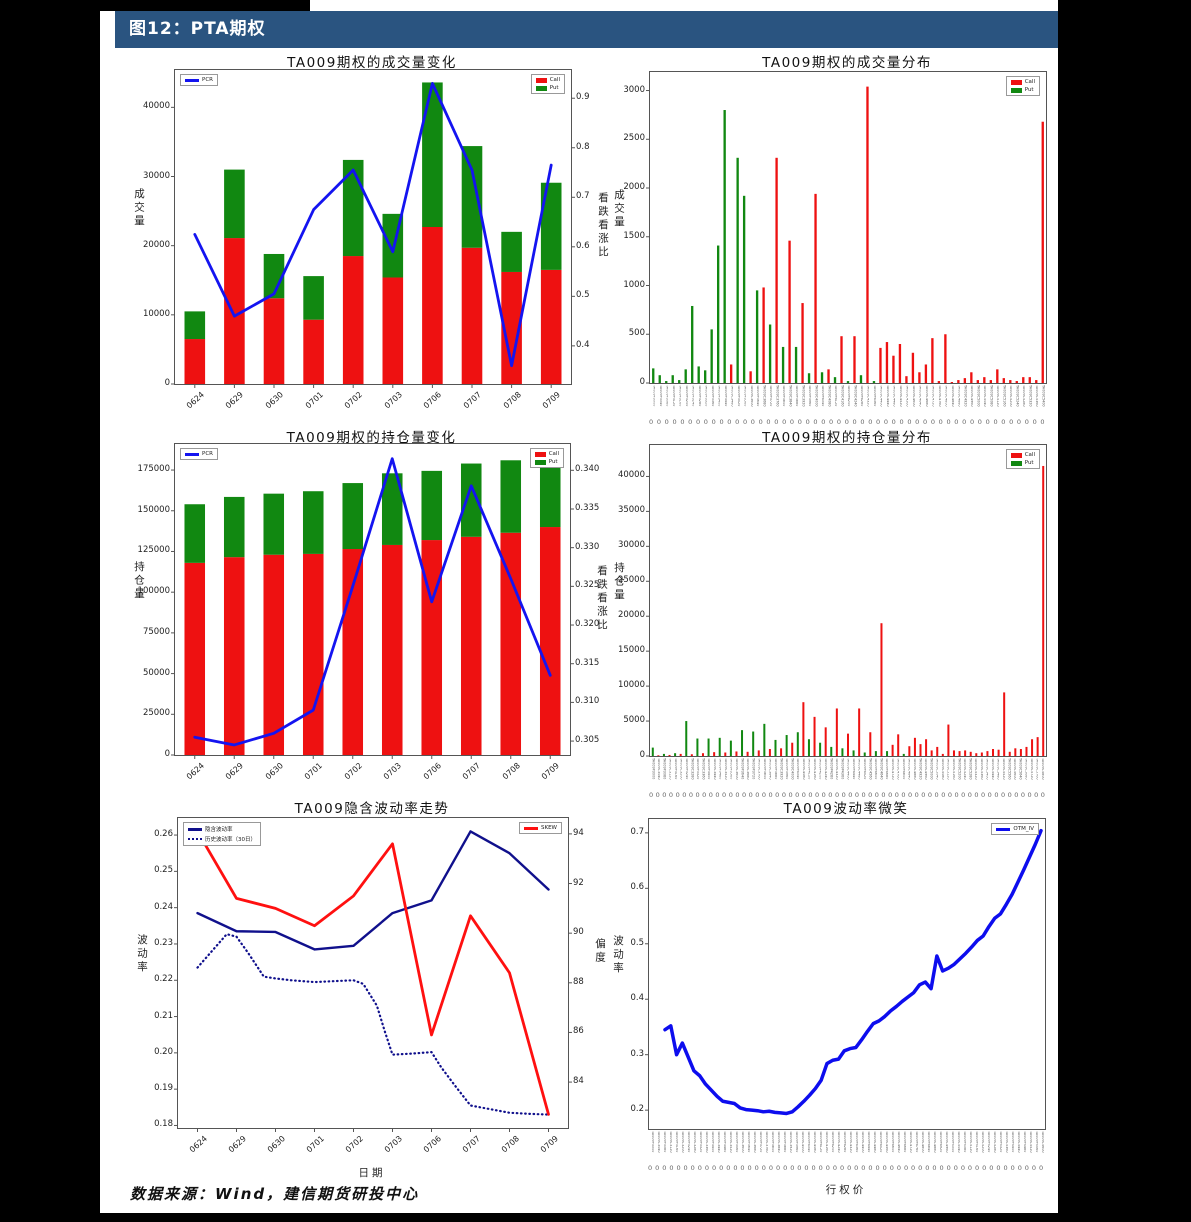 This screenshot has width=1191, height=1222. I want to click on strike-tick-label: TA009C5000, so click(978, 396).